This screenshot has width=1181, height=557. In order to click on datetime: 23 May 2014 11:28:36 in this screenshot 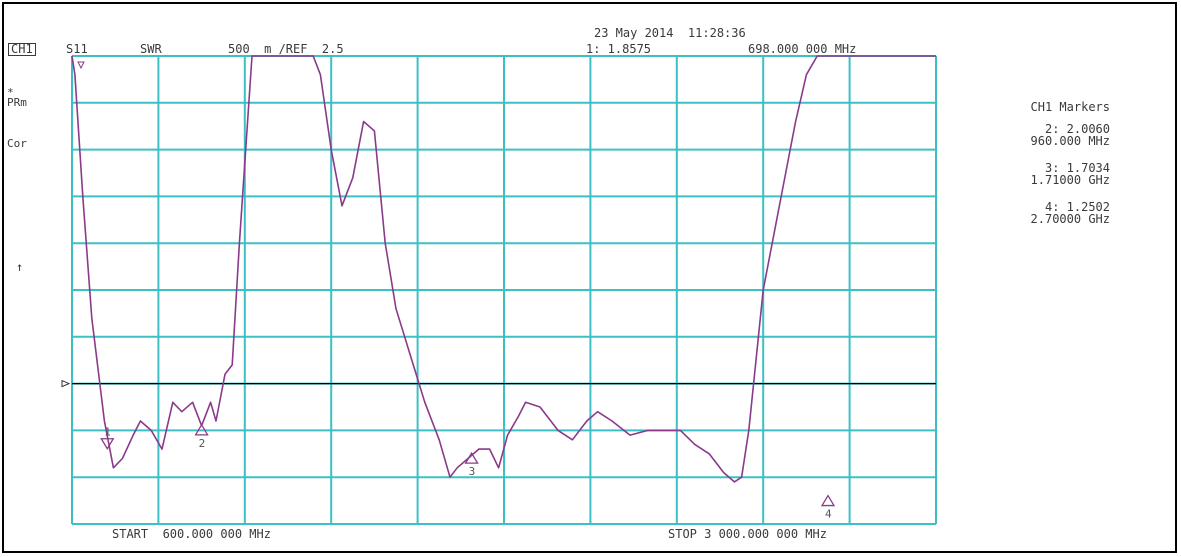, I will do `click(670, 33)`.